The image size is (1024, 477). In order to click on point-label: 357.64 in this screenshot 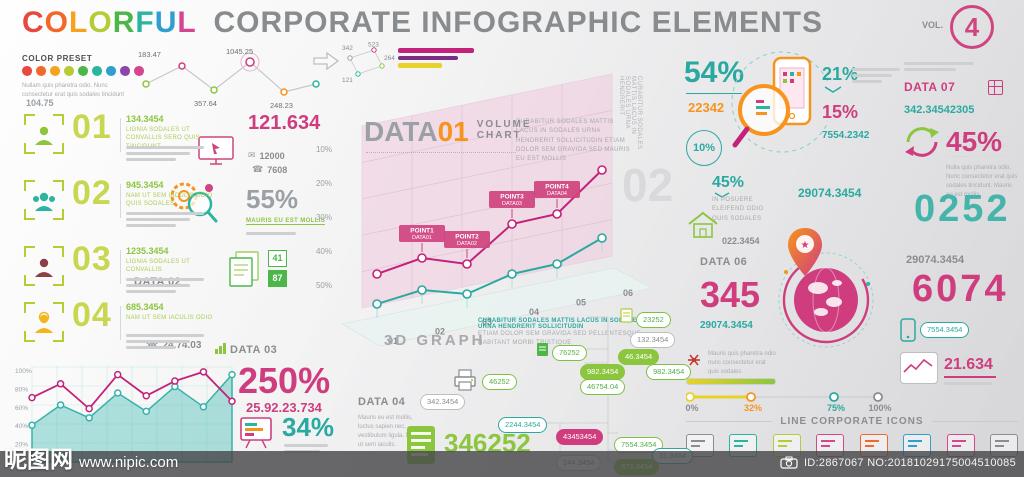, I will do `click(205, 103)`.